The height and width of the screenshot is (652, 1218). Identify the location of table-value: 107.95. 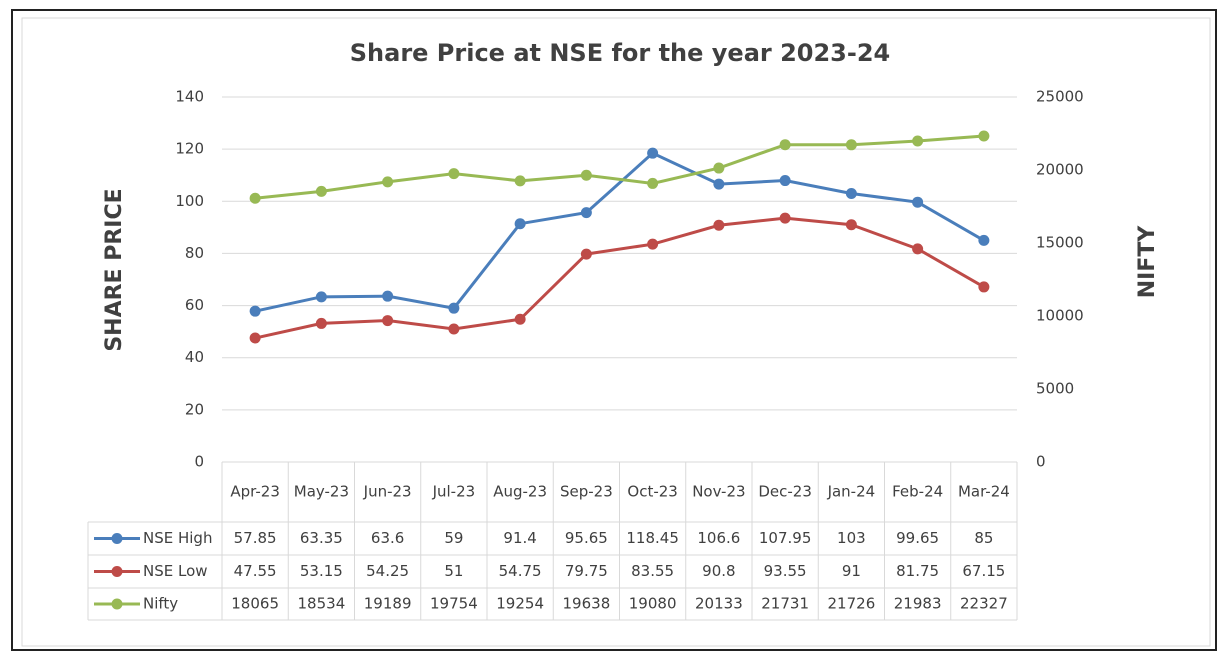
(785, 538).